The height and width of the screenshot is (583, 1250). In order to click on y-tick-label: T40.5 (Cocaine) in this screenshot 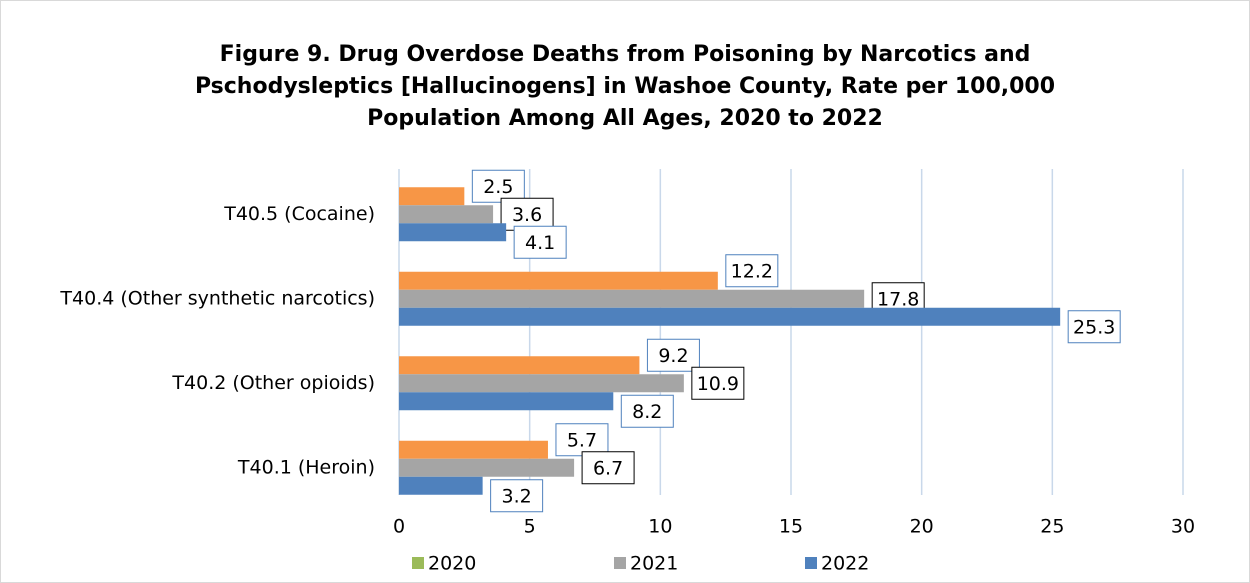, I will do `click(299, 214)`.